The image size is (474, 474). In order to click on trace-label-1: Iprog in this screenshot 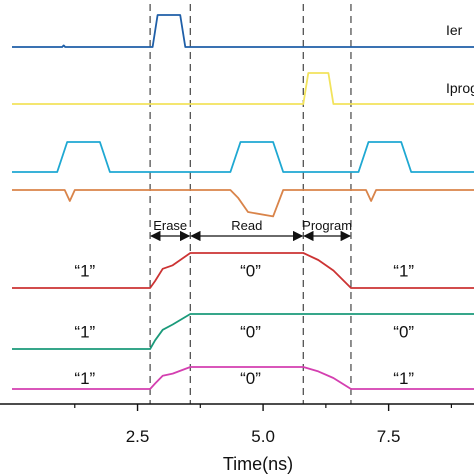, I will do `click(460, 88)`.